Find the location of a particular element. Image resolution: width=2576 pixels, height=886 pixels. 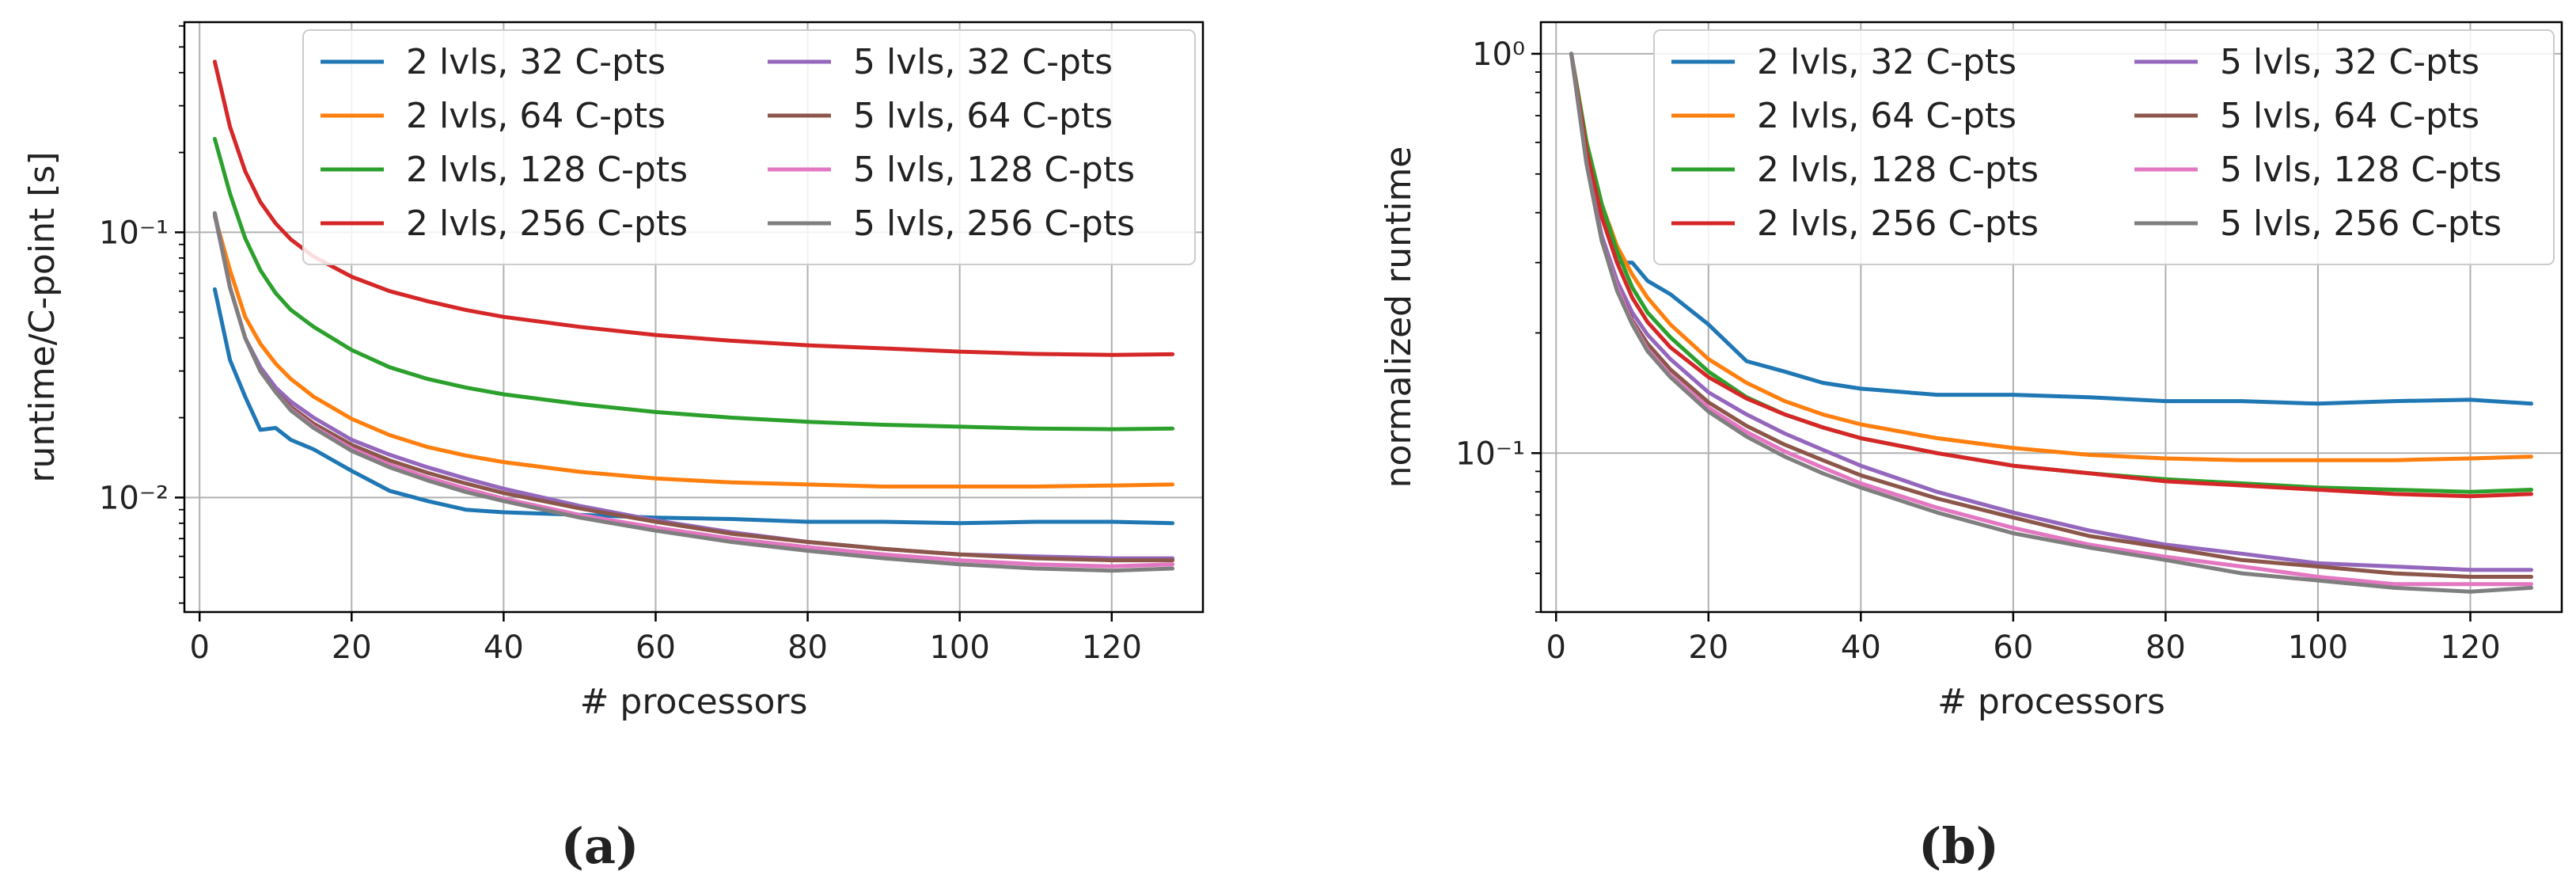

y-tick-label: 10⁰ is located at coordinates (1498, 54).